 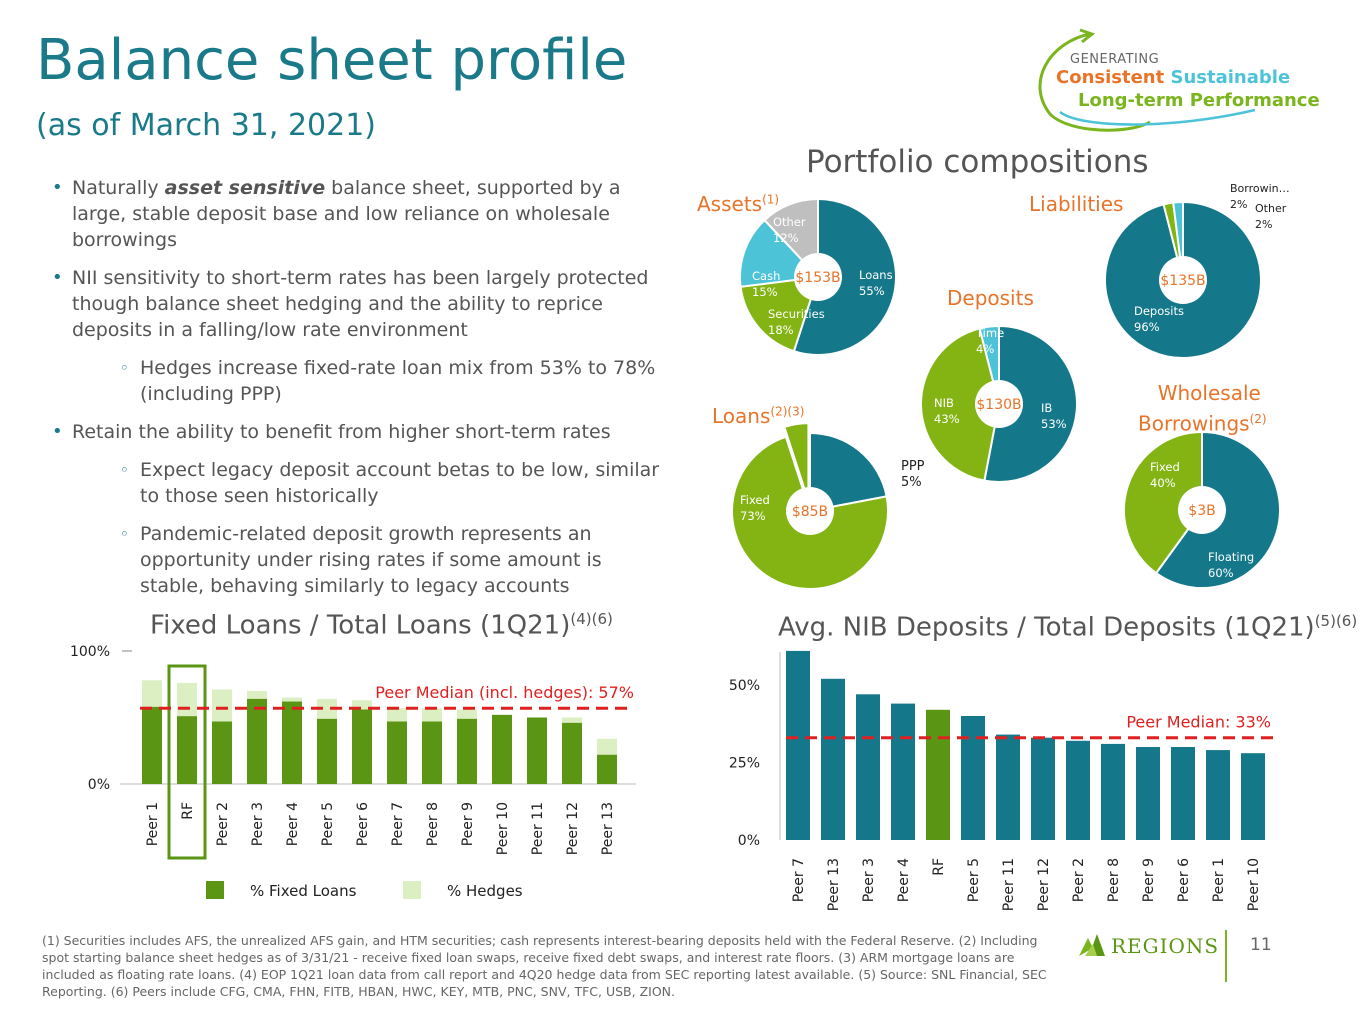 I want to click on fixed-category-label: Peer 13, so click(x=608, y=828).